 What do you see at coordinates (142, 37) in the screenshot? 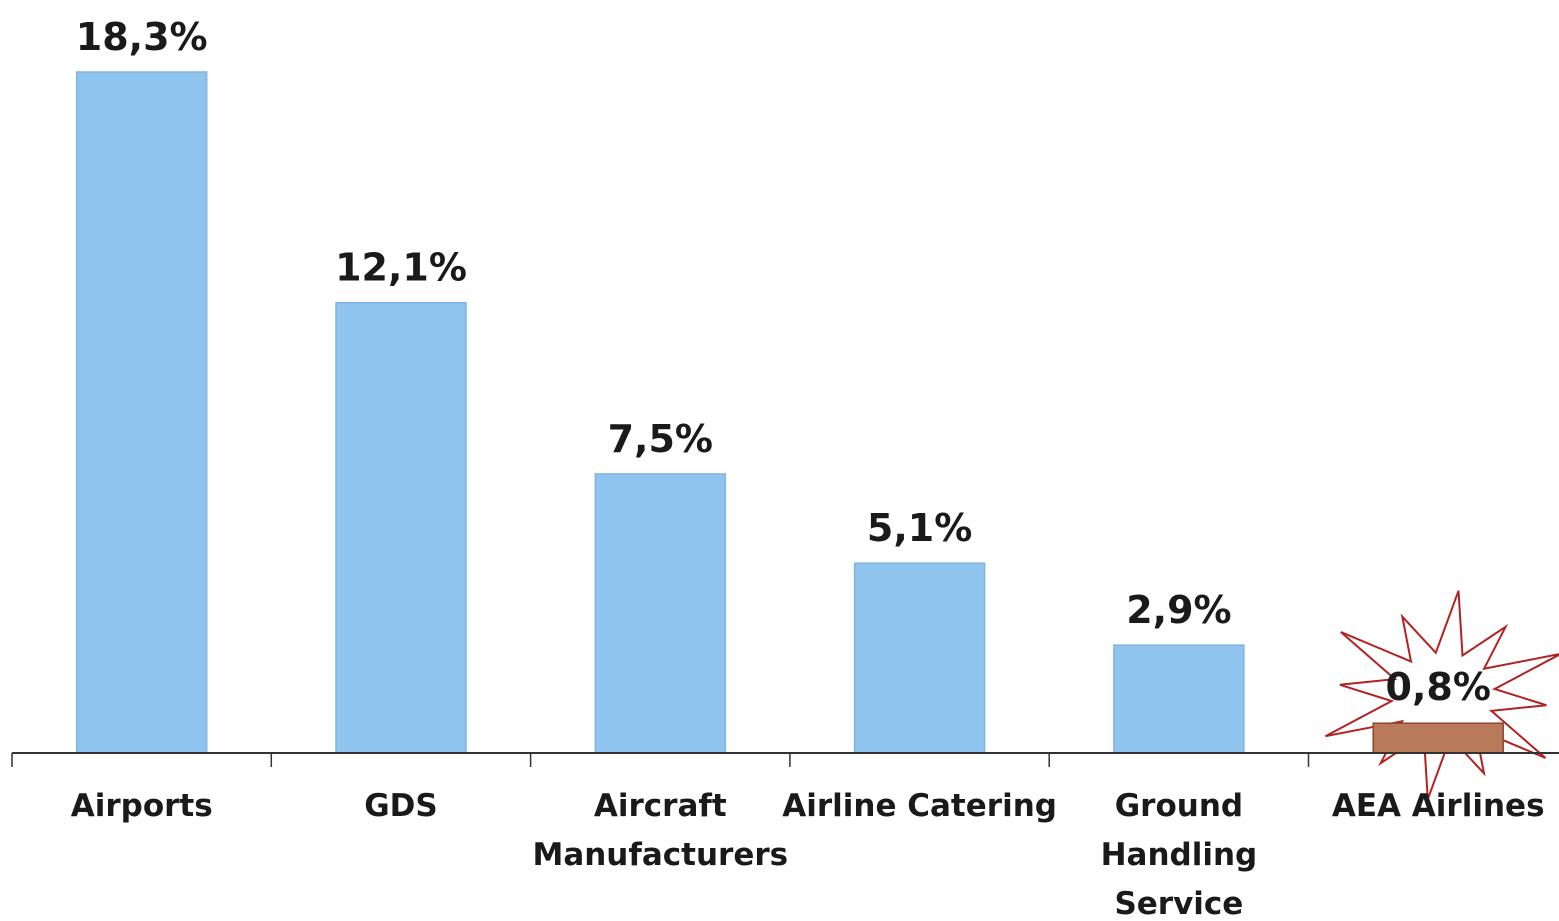
I see `value-label-1: 18,3%` at bounding box center [142, 37].